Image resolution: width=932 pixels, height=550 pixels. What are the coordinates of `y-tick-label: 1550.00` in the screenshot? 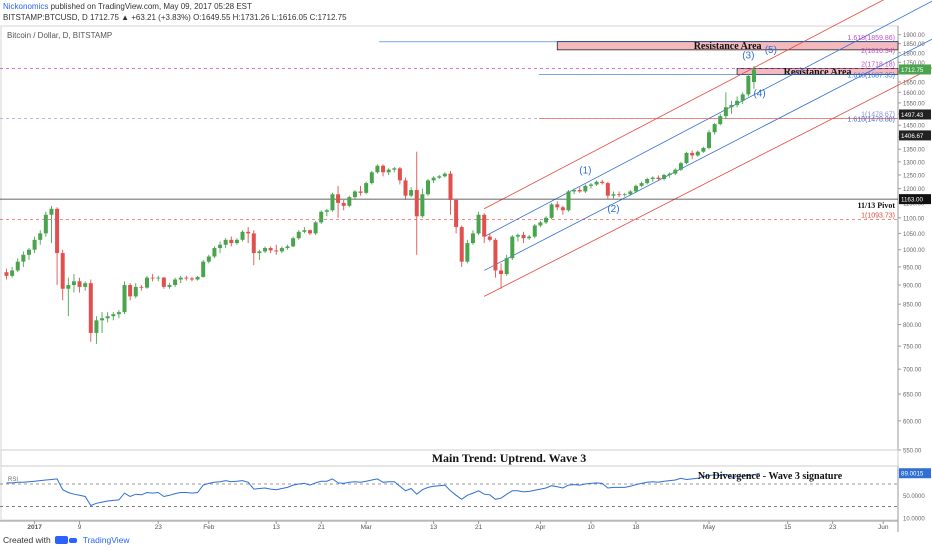 It's located at (914, 104).